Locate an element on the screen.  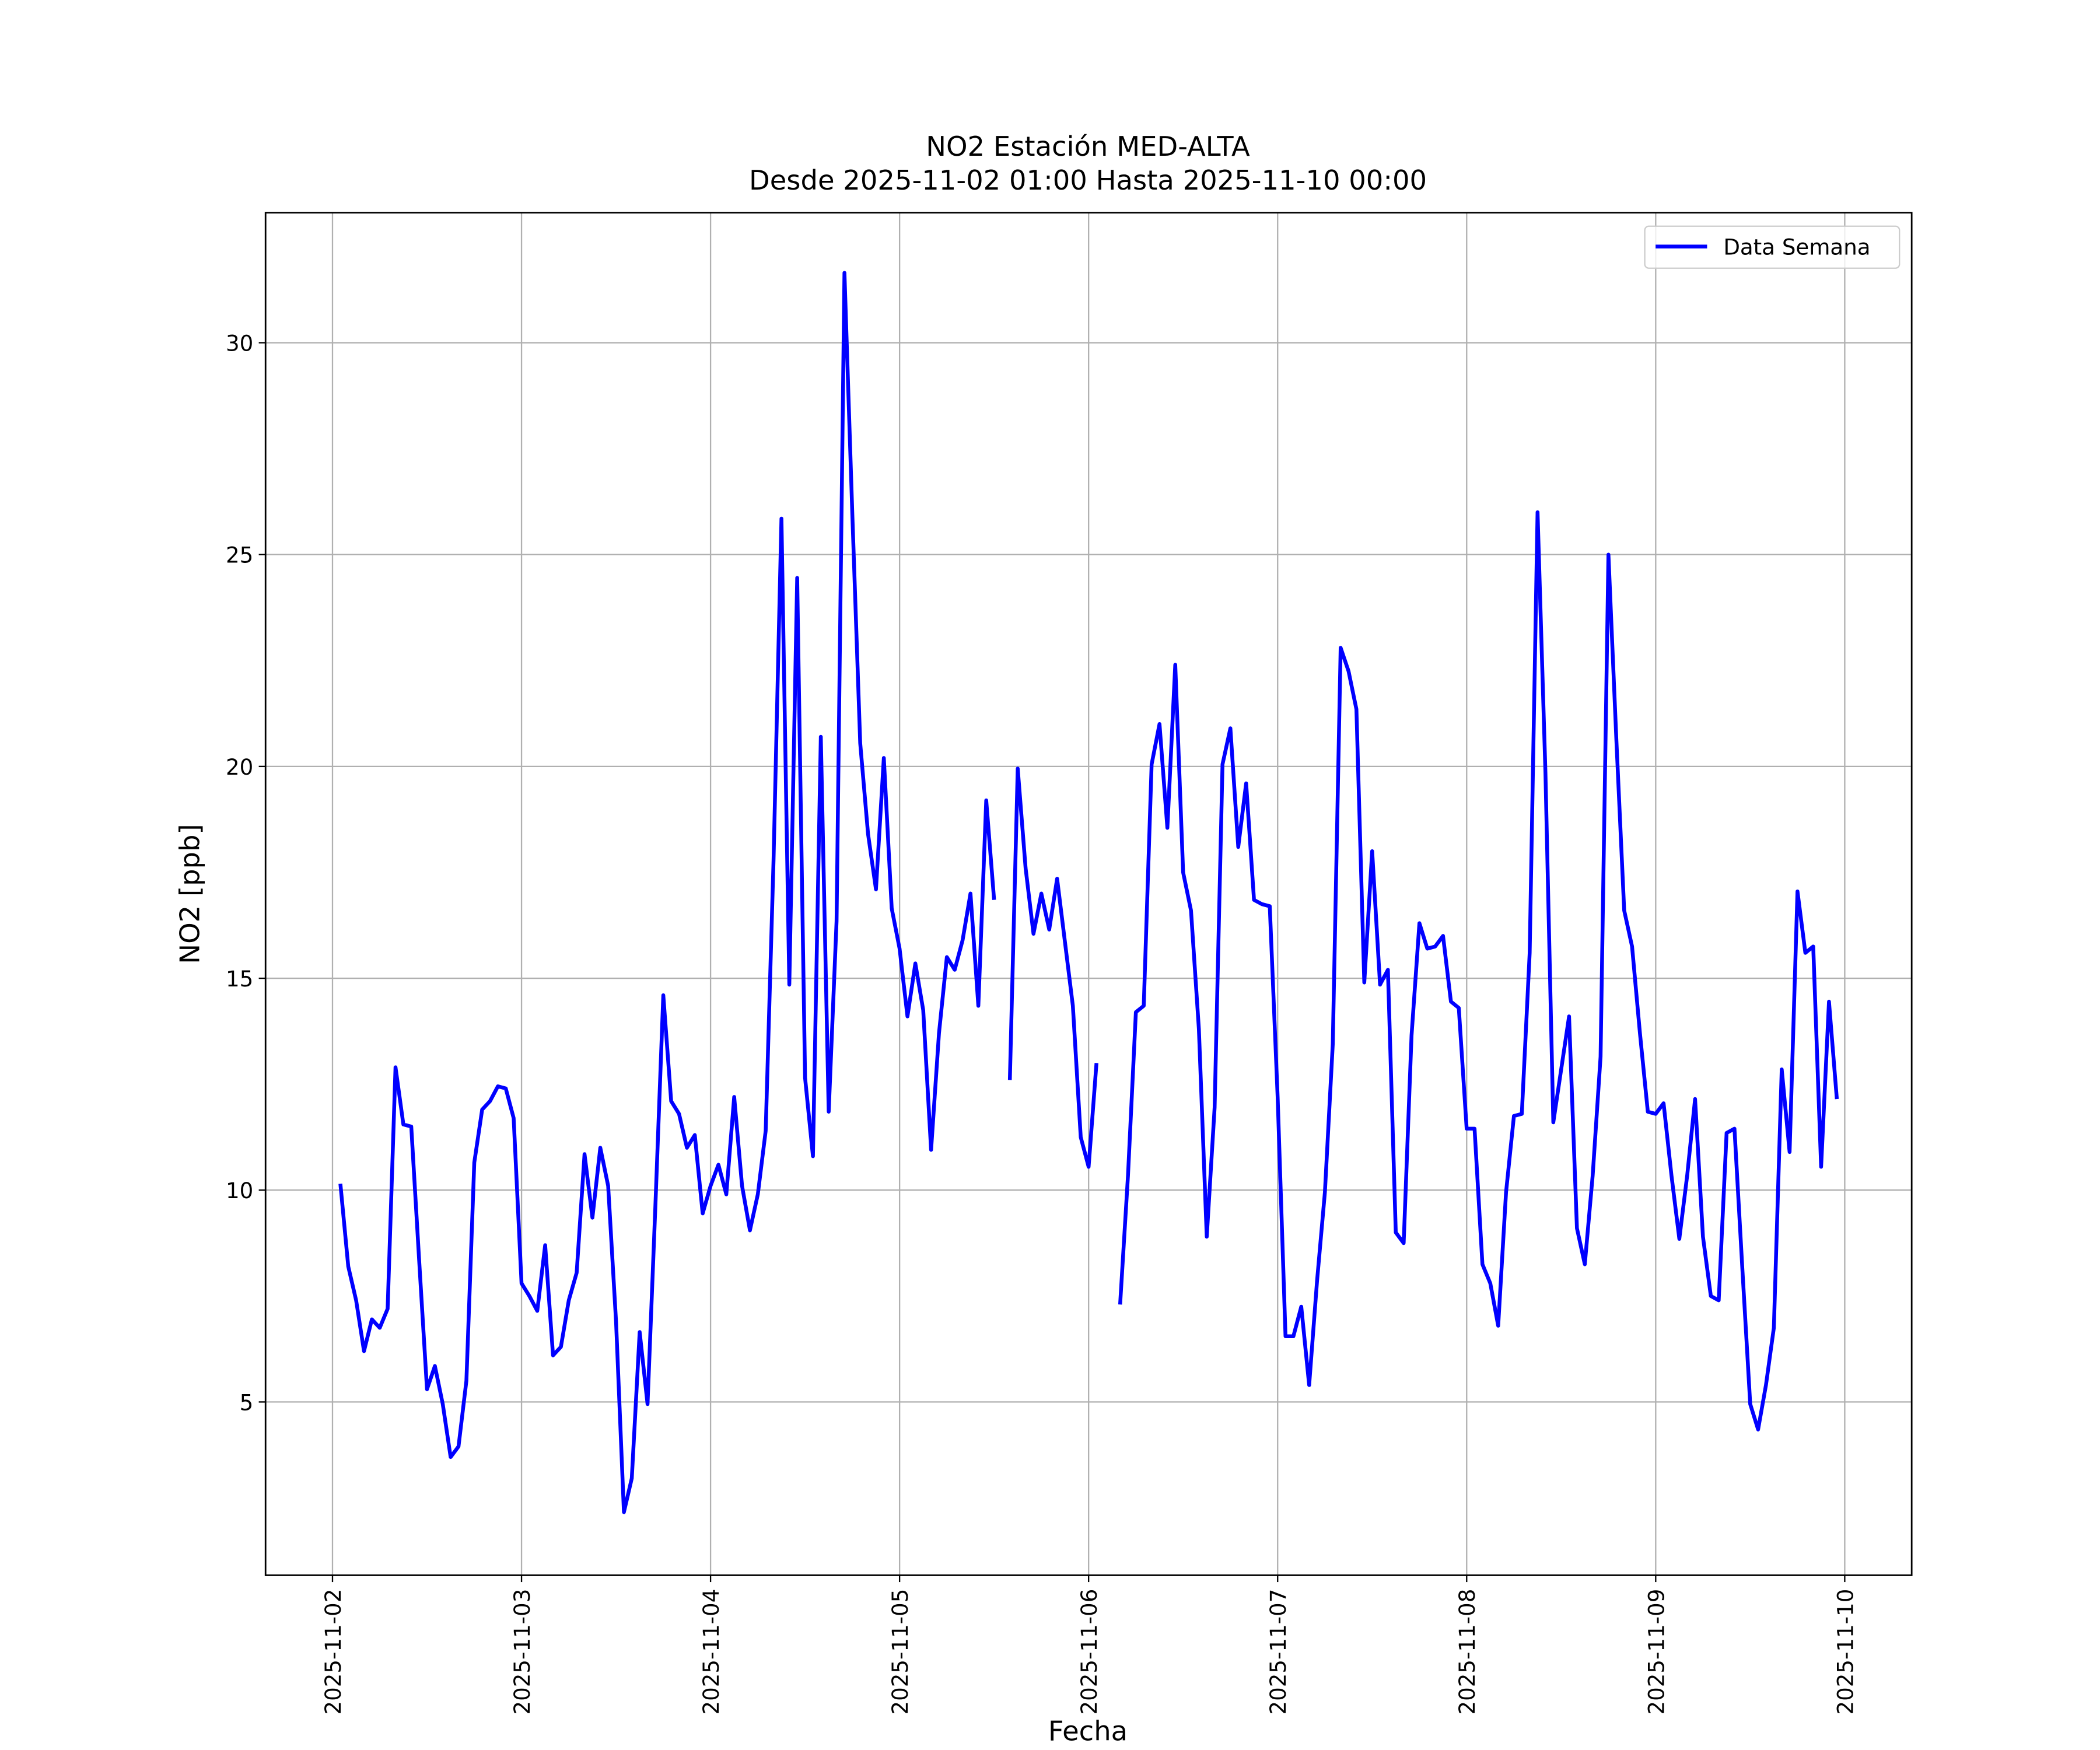
chart-title: NO2 Estación MED-ALTA is located at coordinates (1088, 146).